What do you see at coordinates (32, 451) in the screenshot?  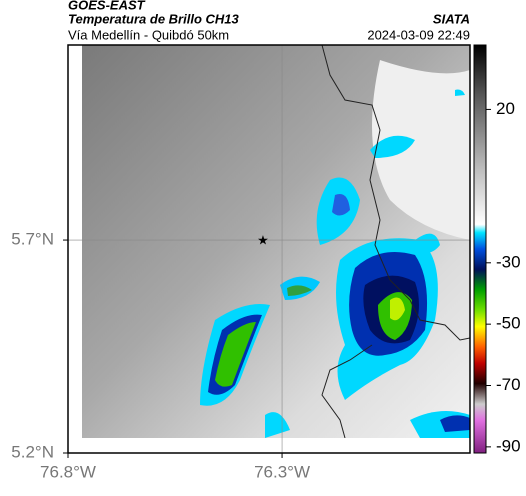 I see `lat-tick-label: 5.2°N` at bounding box center [32, 451].